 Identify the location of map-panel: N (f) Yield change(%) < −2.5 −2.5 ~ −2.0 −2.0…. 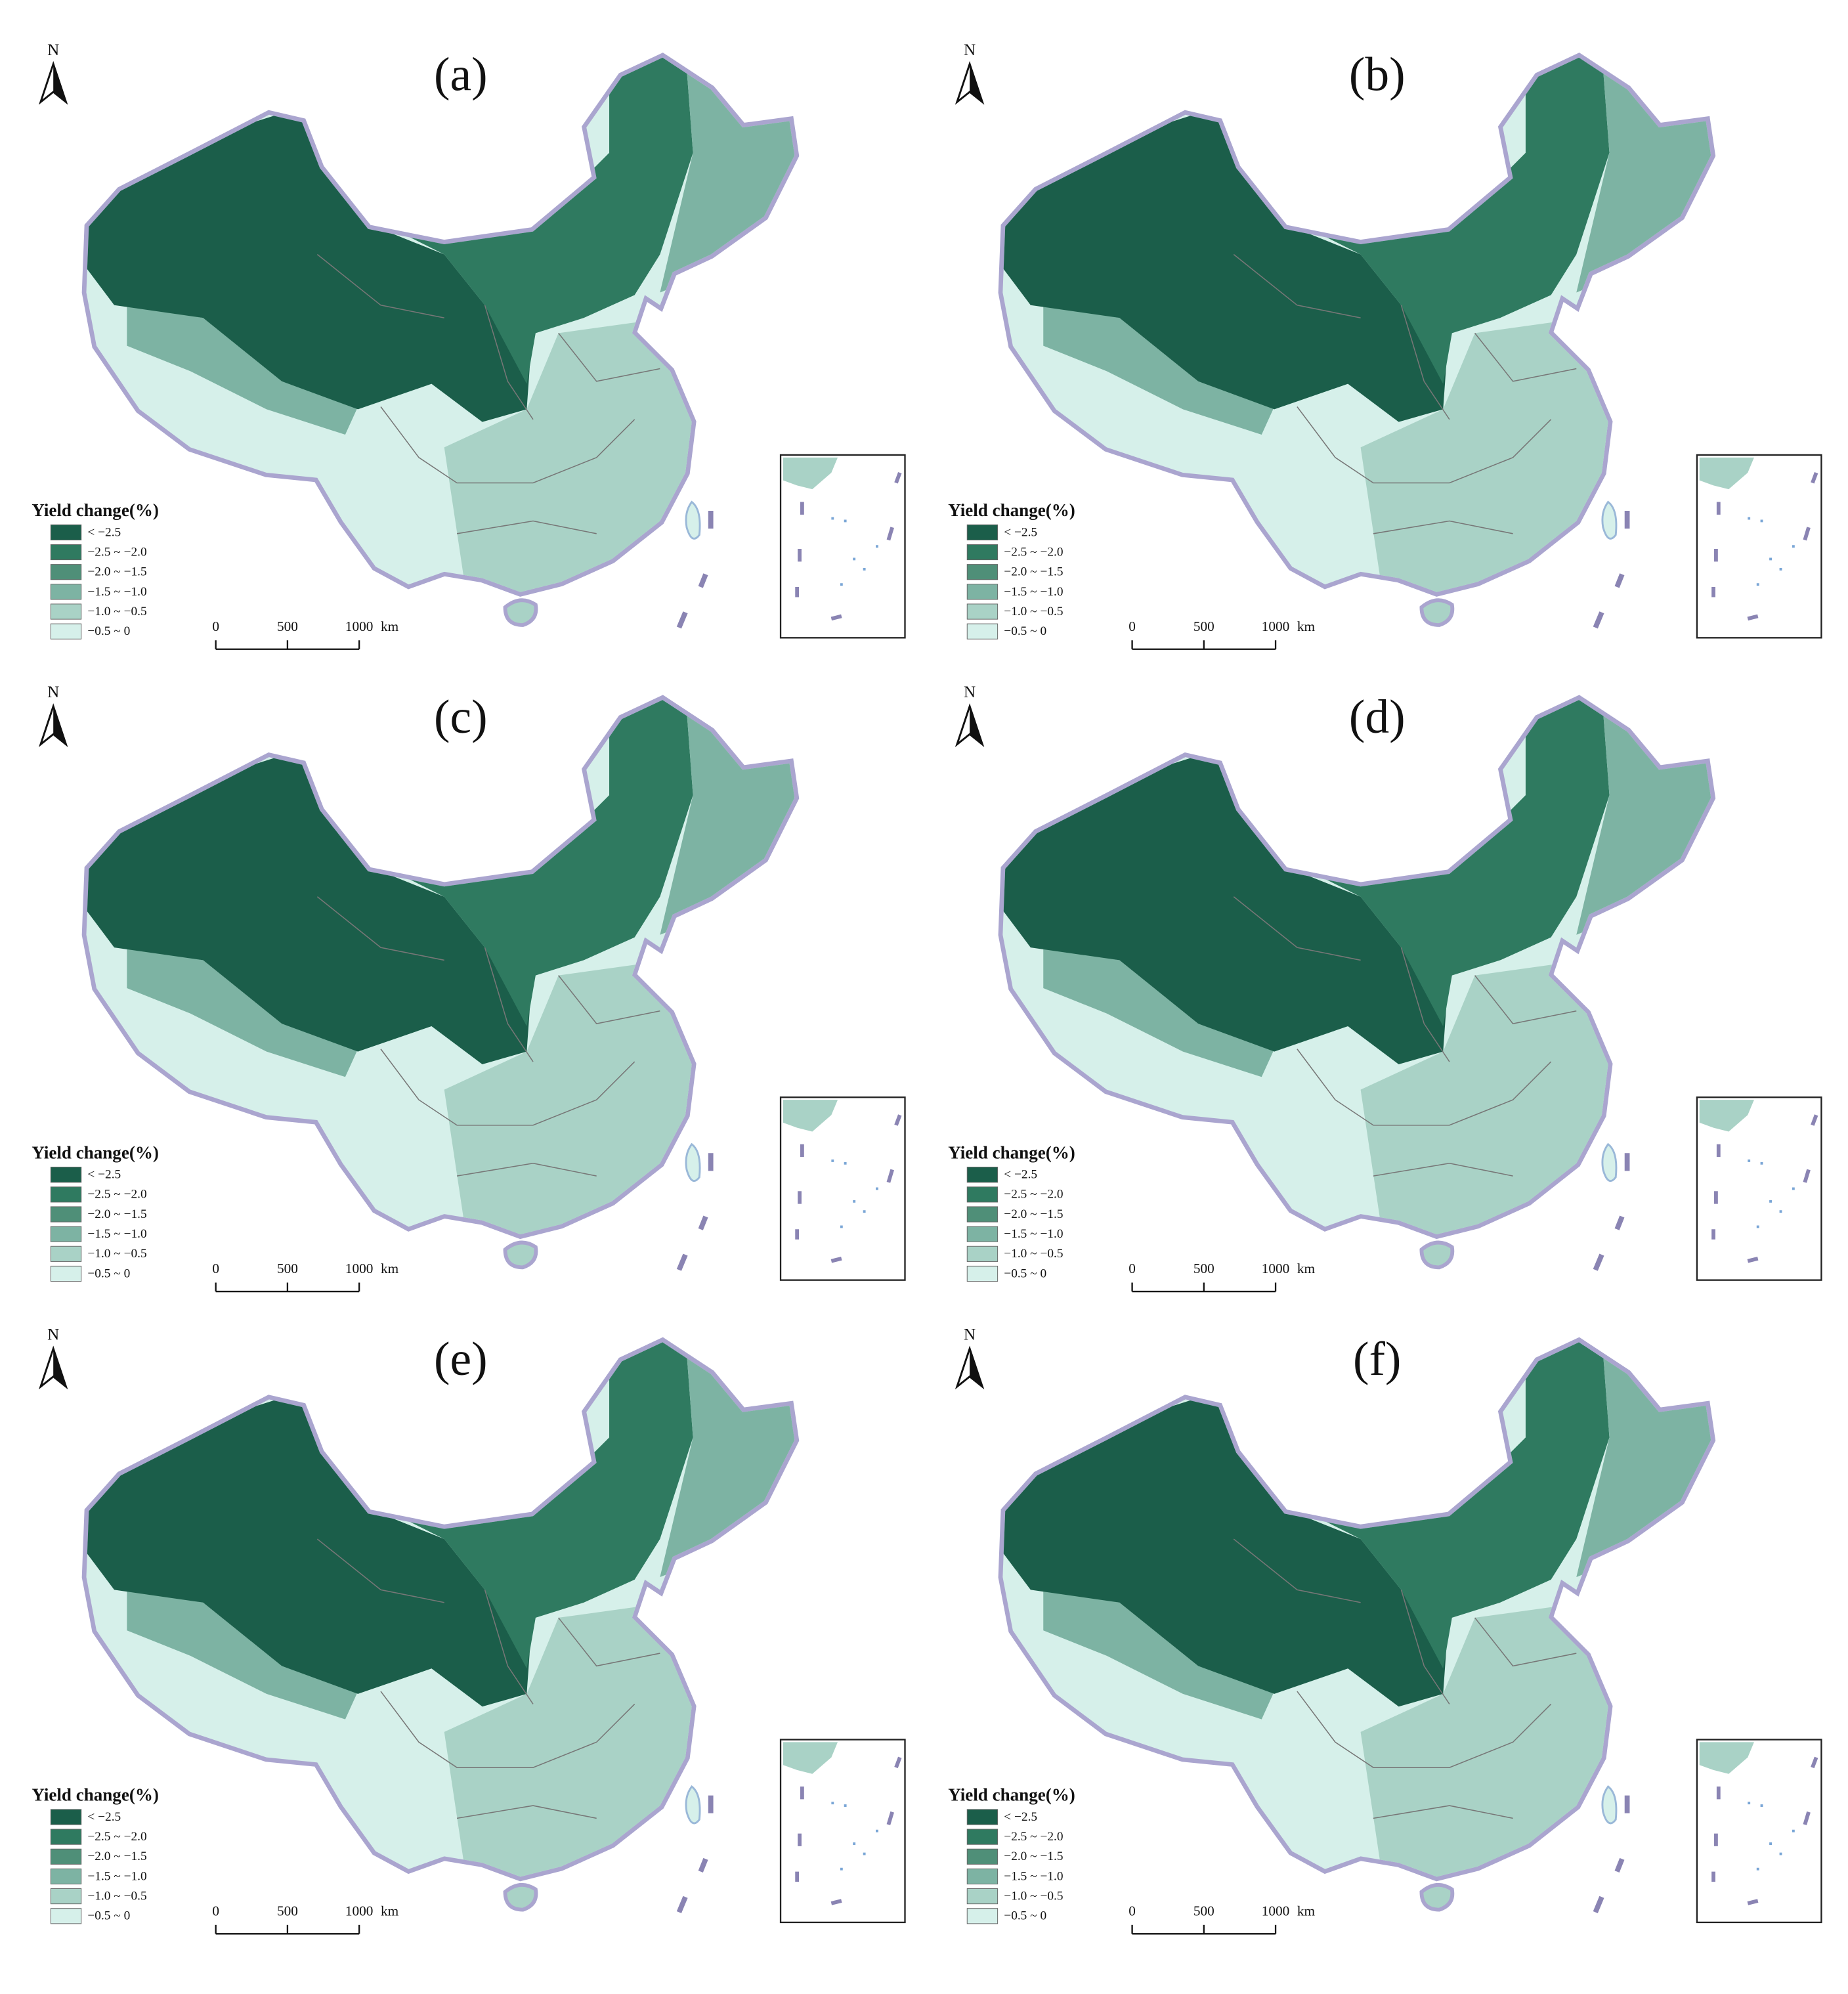
(1385, 1630).